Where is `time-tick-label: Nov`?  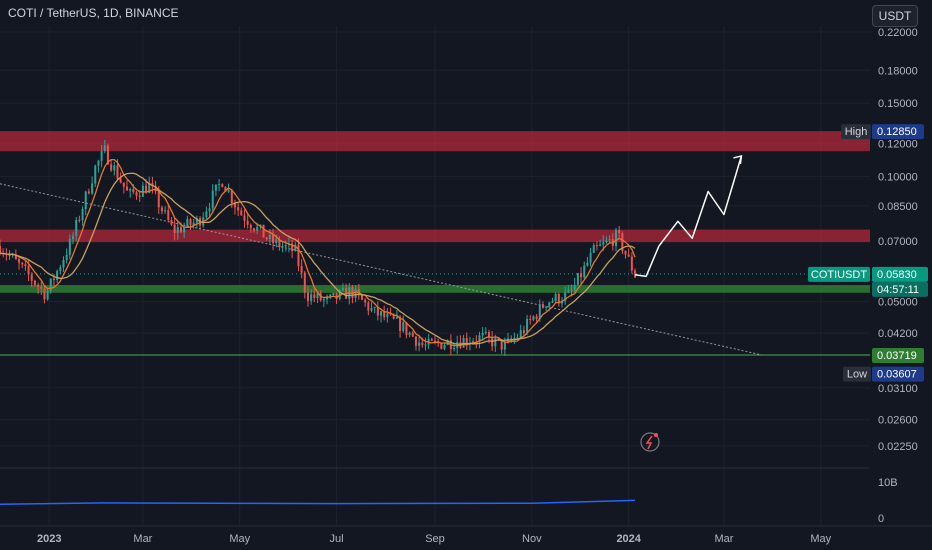 time-tick-label: Nov is located at coordinates (532, 539).